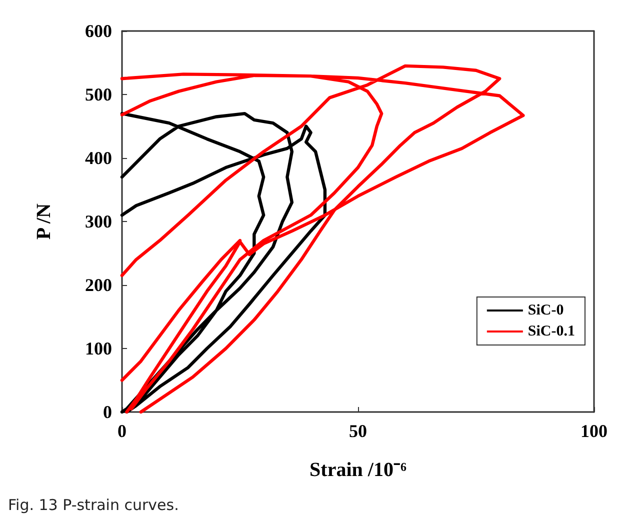  What do you see at coordinates (98, 94) in the screenshot?
I see `y-tick-label: 500` at bounding box center [98, 94].